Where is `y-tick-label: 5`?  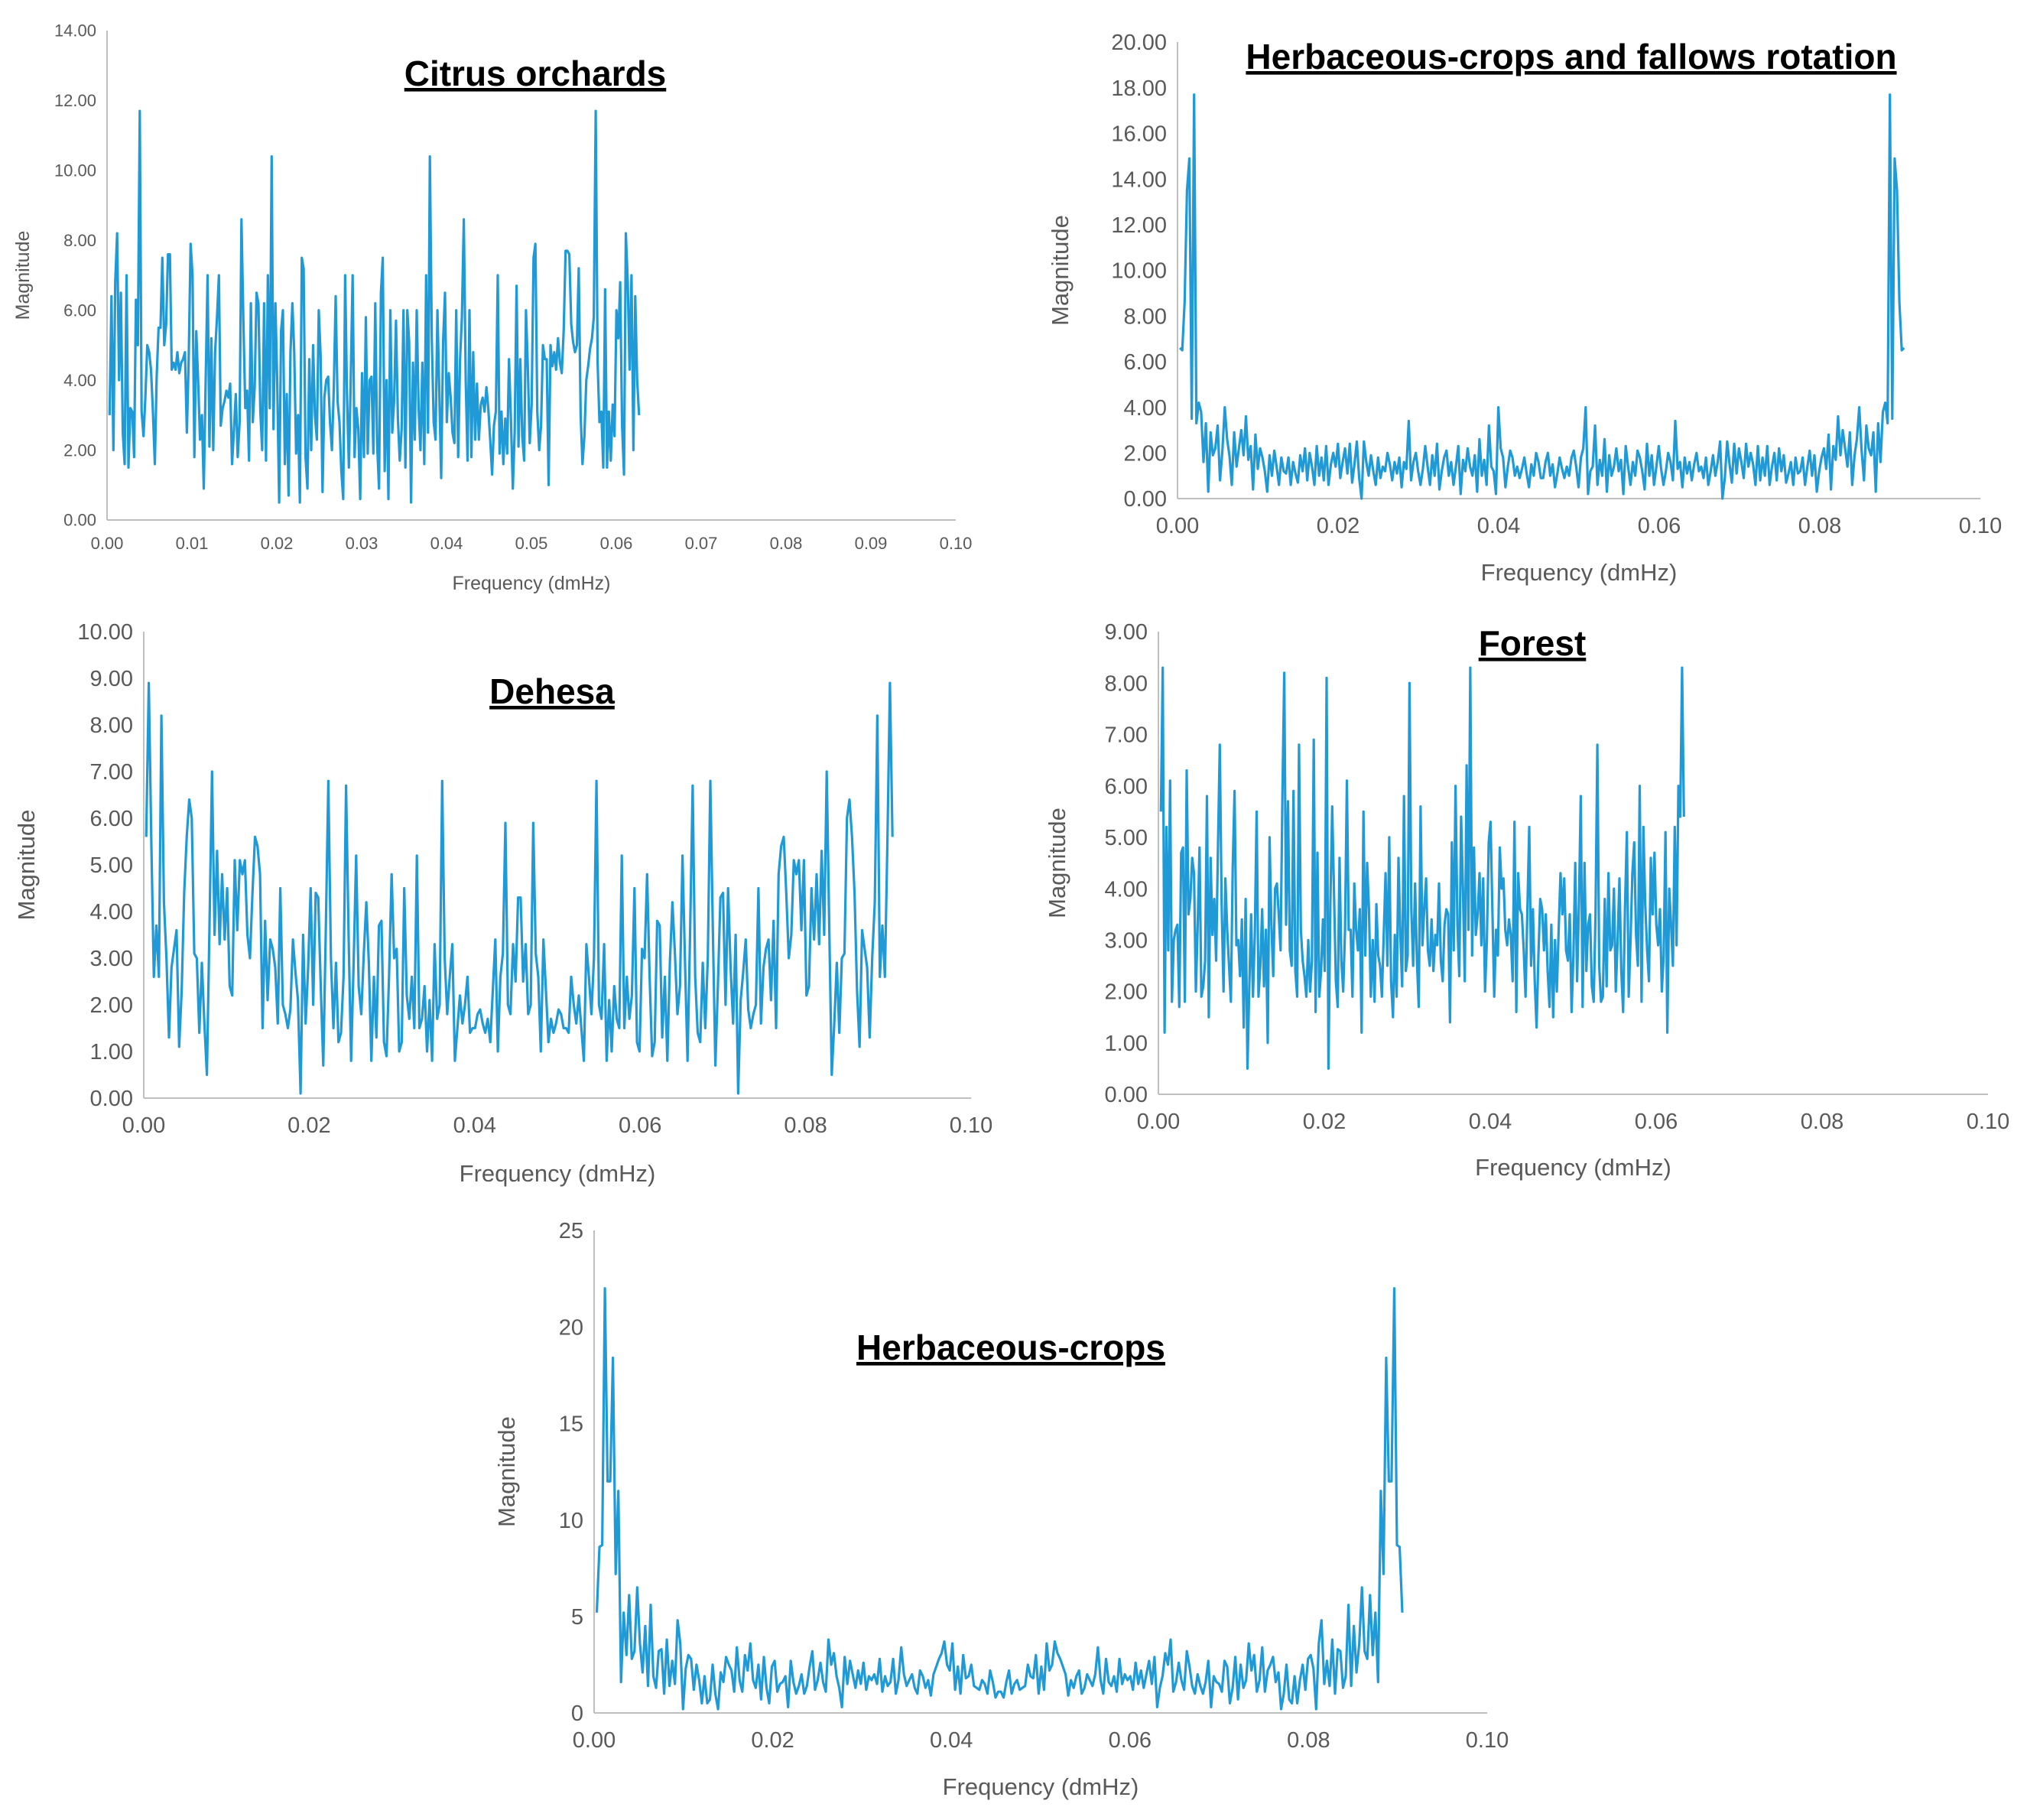 y-tick-label: 5 is located at coordinates (577, 1617).